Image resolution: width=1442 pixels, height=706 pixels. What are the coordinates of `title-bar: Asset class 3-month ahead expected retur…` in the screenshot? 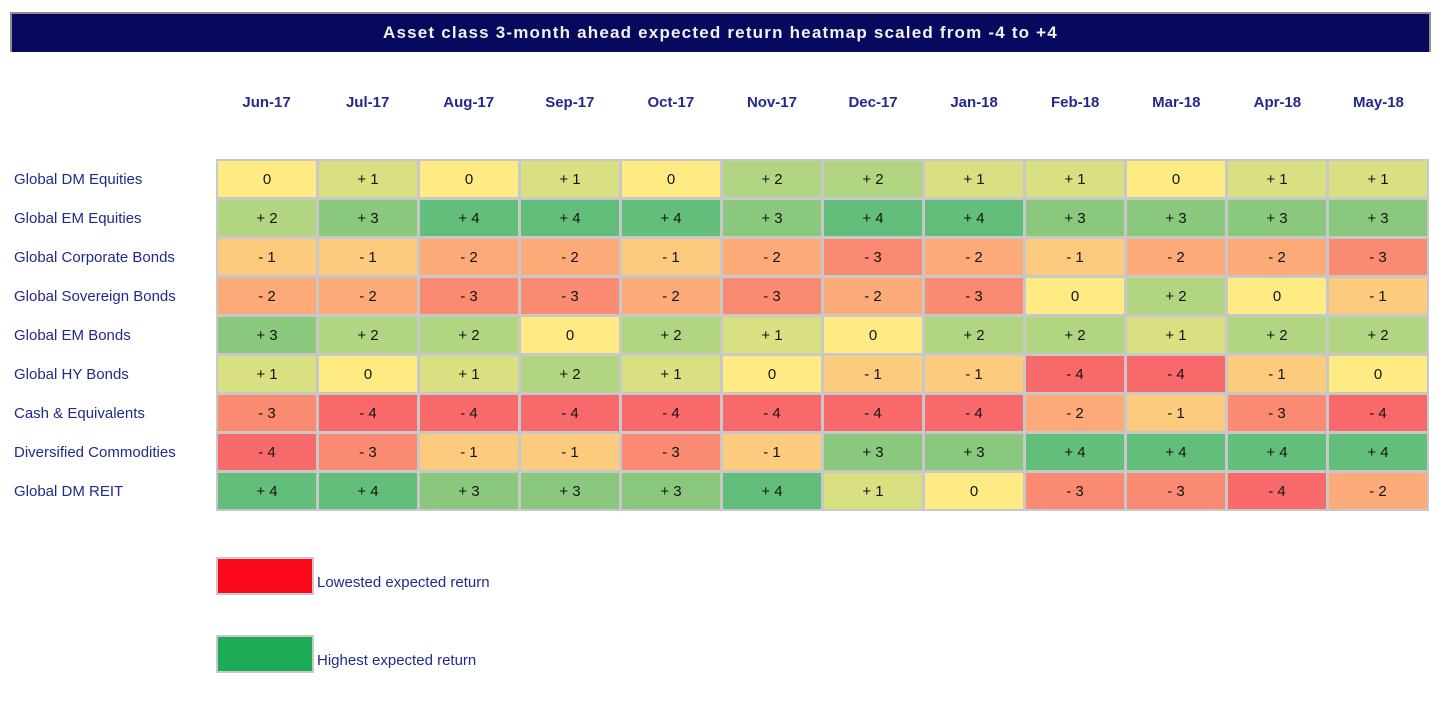 It's located at (720, 32).